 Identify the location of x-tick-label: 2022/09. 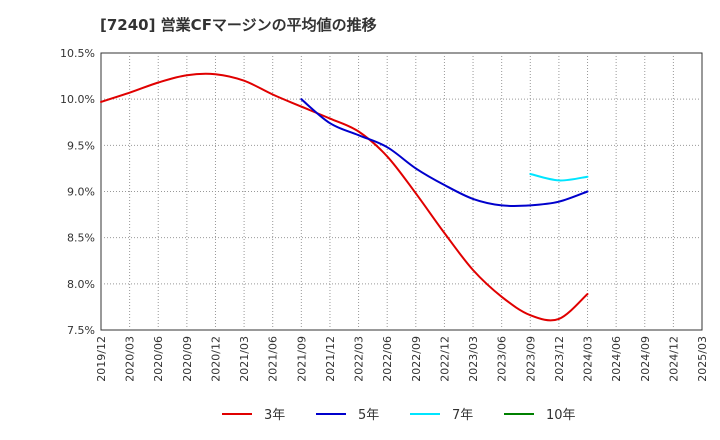
(416, 359).